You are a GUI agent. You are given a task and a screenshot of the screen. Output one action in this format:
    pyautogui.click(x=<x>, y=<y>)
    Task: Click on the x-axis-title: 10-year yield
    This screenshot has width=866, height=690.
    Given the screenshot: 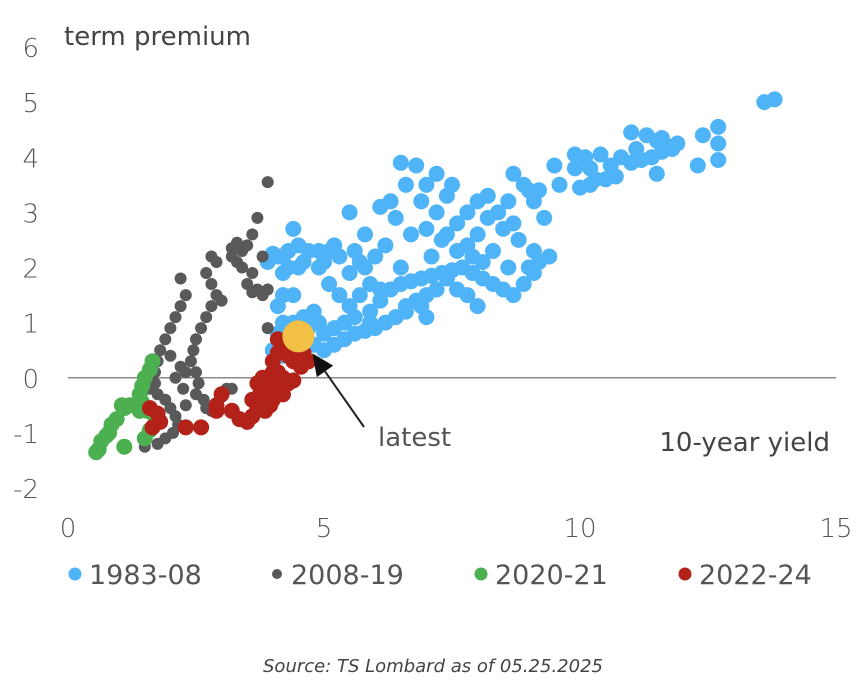 What is the action you would take?
    pyautogui.click(x=744, y=443)
    